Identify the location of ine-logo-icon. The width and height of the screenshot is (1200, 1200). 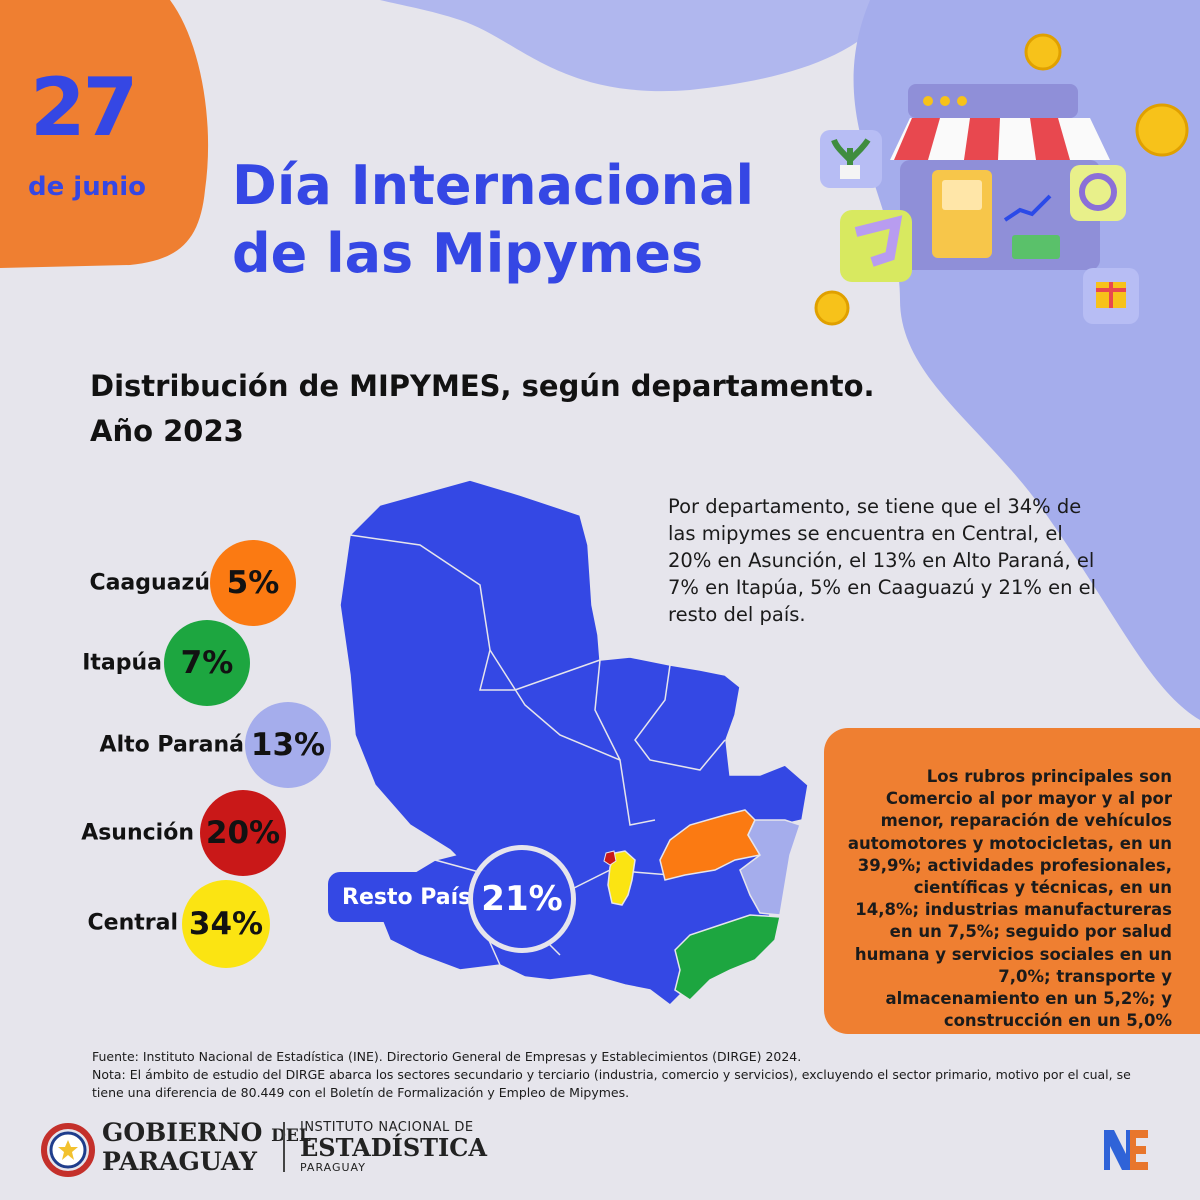
(1126, 1150).